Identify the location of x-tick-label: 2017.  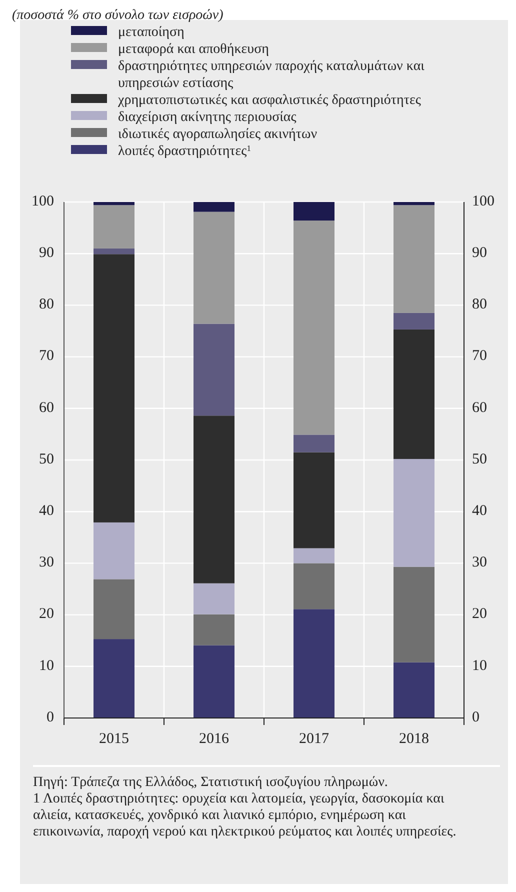
(314, 739).